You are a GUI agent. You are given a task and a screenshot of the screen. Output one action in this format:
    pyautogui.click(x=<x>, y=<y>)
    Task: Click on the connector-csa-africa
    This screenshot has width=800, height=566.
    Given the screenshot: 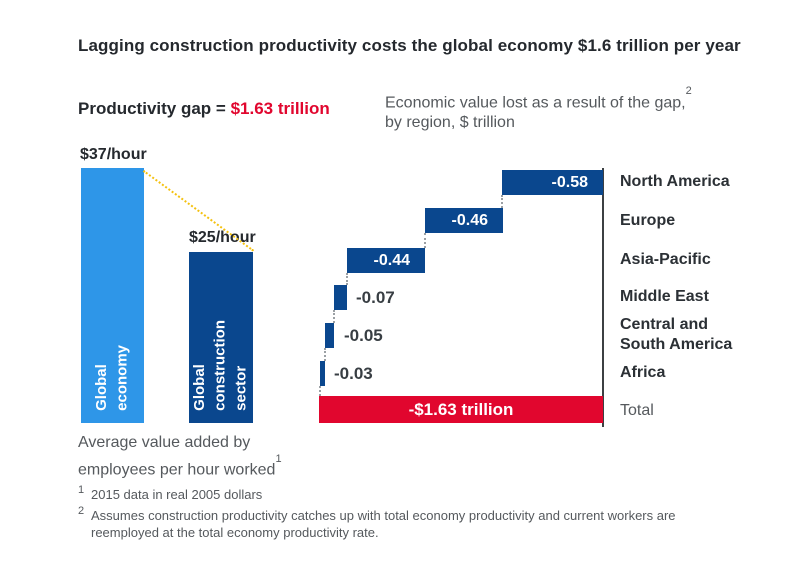 What is the action you would take?
    pyautogui.click(x=325, y=354)
    